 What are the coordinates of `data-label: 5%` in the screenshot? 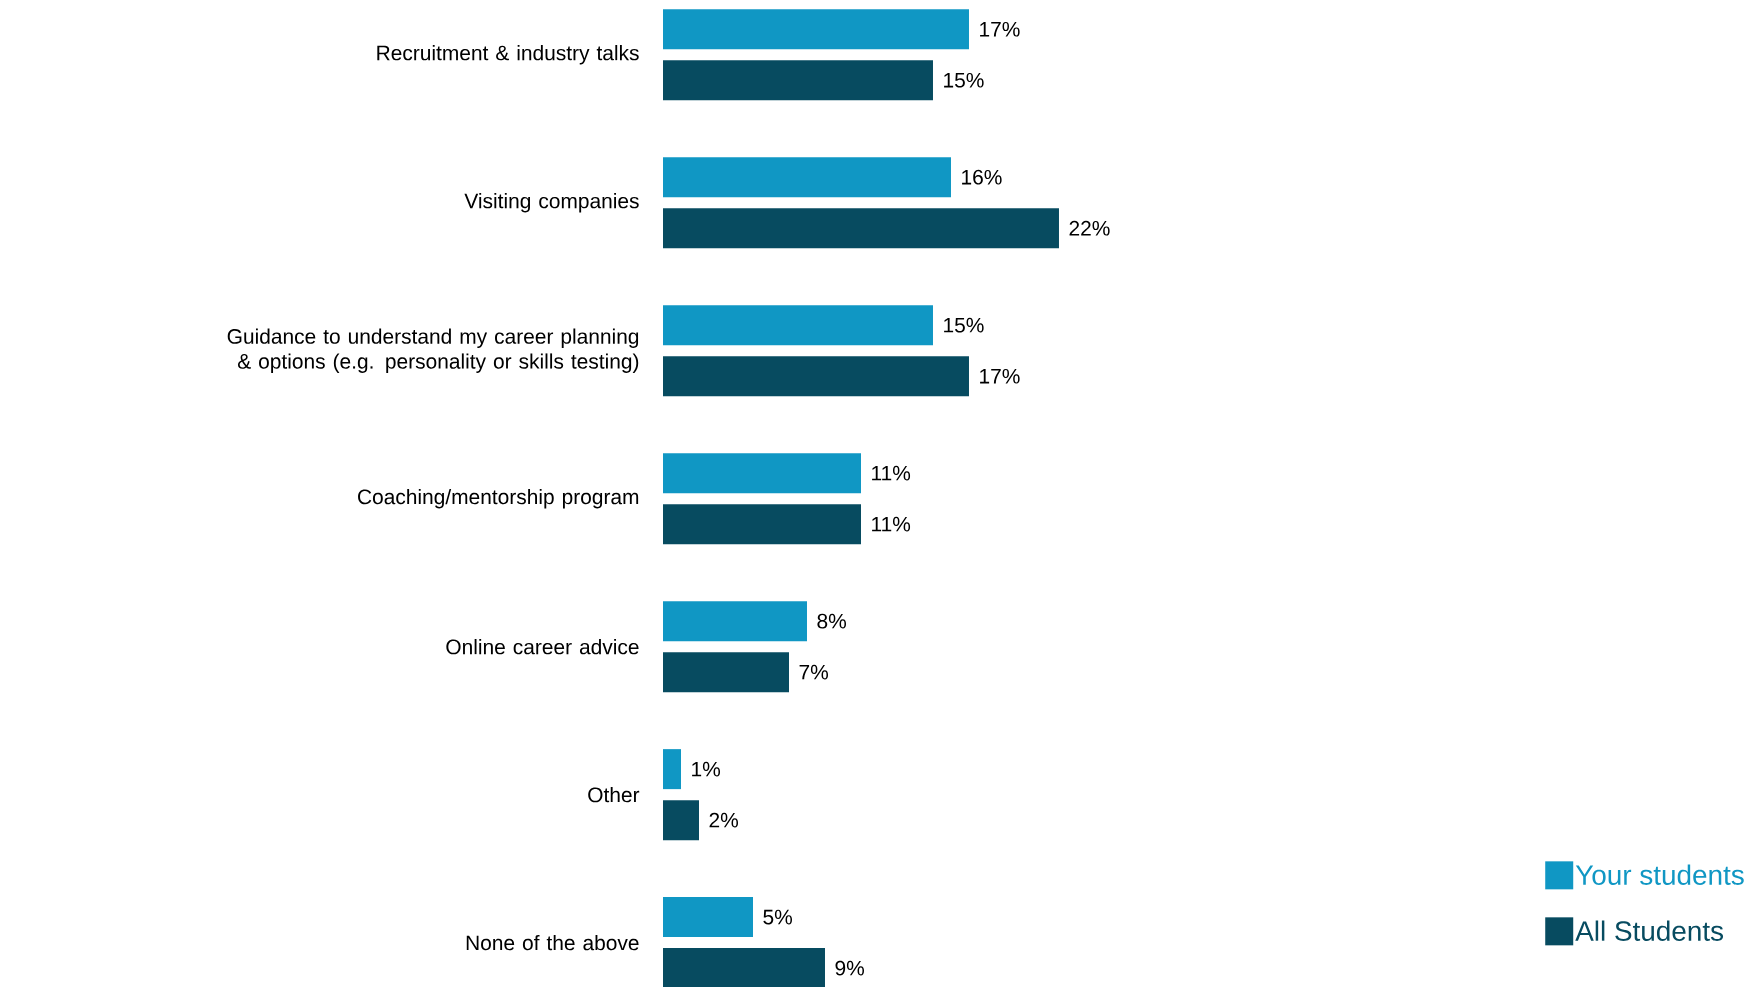 It's located at (778, 917).